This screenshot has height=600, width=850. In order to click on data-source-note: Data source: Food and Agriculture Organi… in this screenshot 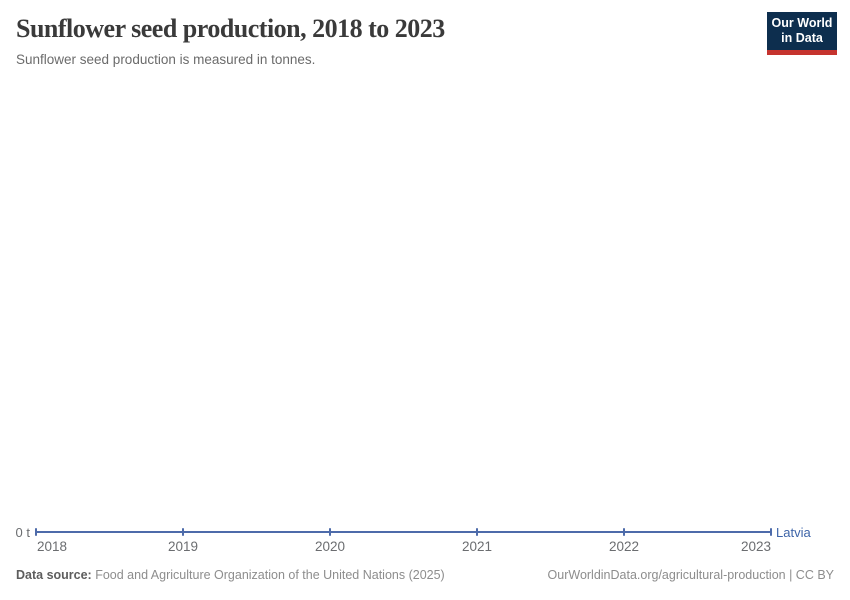, I will do `click(230, 575)`.